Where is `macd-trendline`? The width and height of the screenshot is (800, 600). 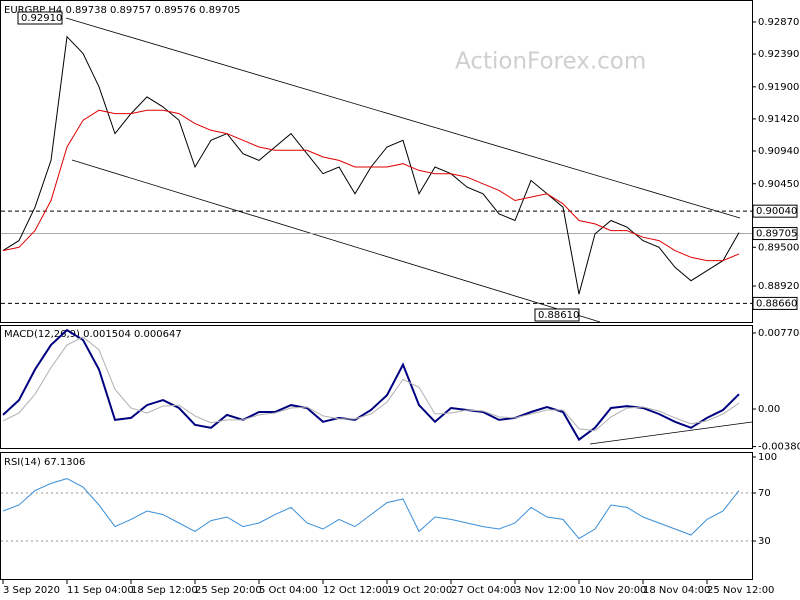 macd-trendline is located at coordinates (671, 433).